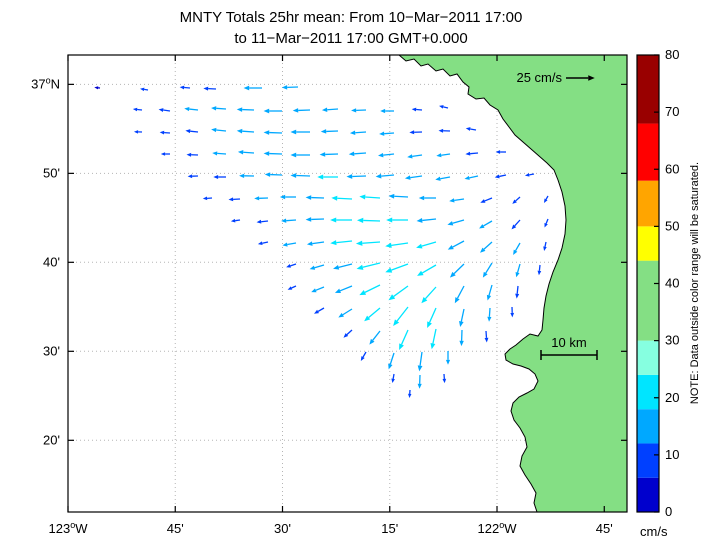  Describe the element at coordinates (282, 528) in the screenshot. I see `x-tick-label: 30'` at that location.